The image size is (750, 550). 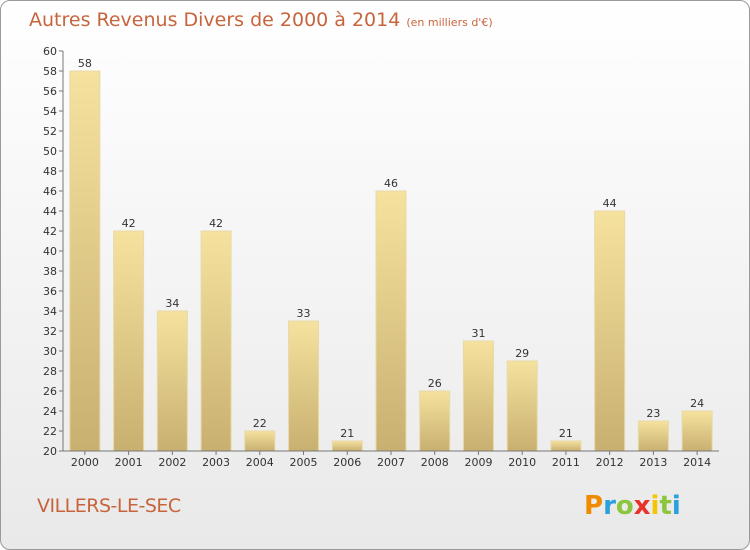 I want to click on x-tick-label-2006: 2006, so click(x=347, y=462).